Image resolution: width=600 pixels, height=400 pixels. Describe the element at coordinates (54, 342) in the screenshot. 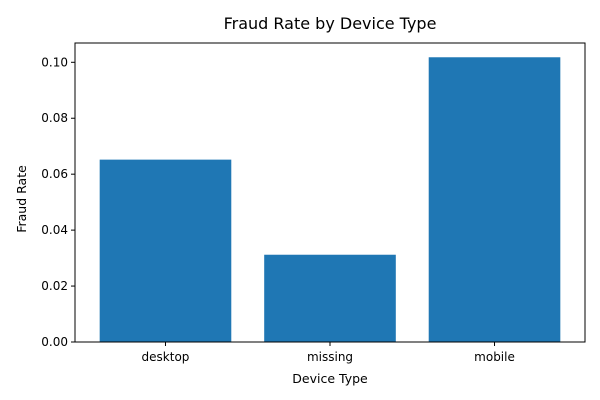

I see `y-tick-label: 0.00` at that location.